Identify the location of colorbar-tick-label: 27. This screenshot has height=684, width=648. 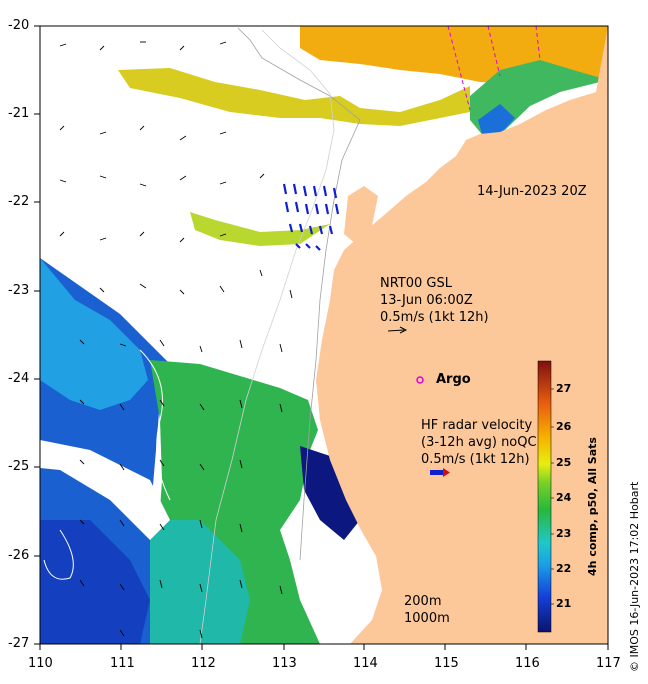
(564, 388).